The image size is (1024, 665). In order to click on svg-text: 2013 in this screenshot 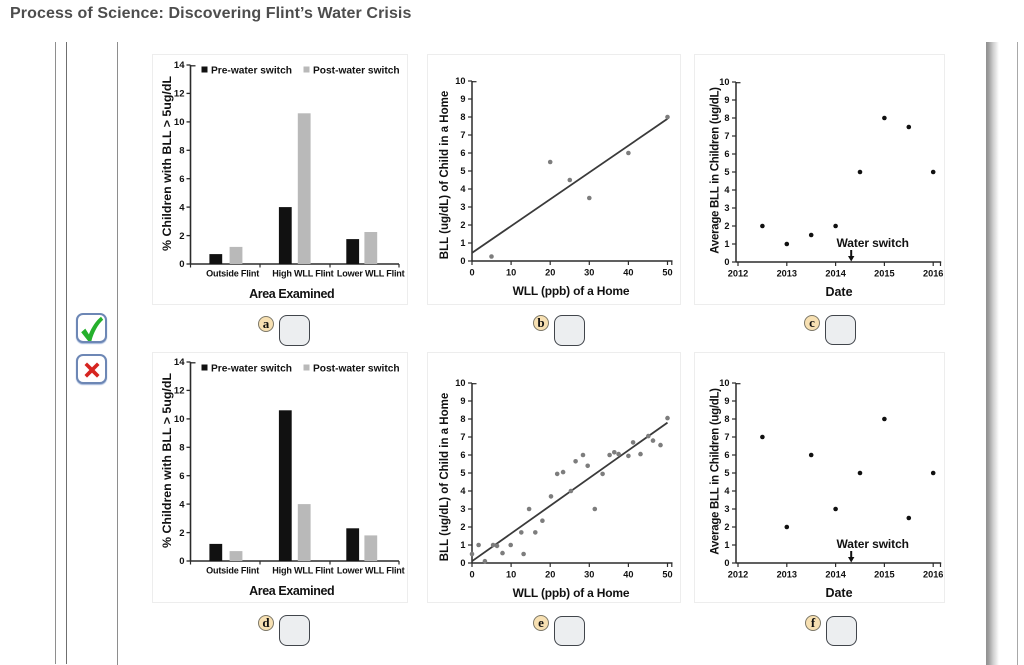, I will do `click(787, 274)`.